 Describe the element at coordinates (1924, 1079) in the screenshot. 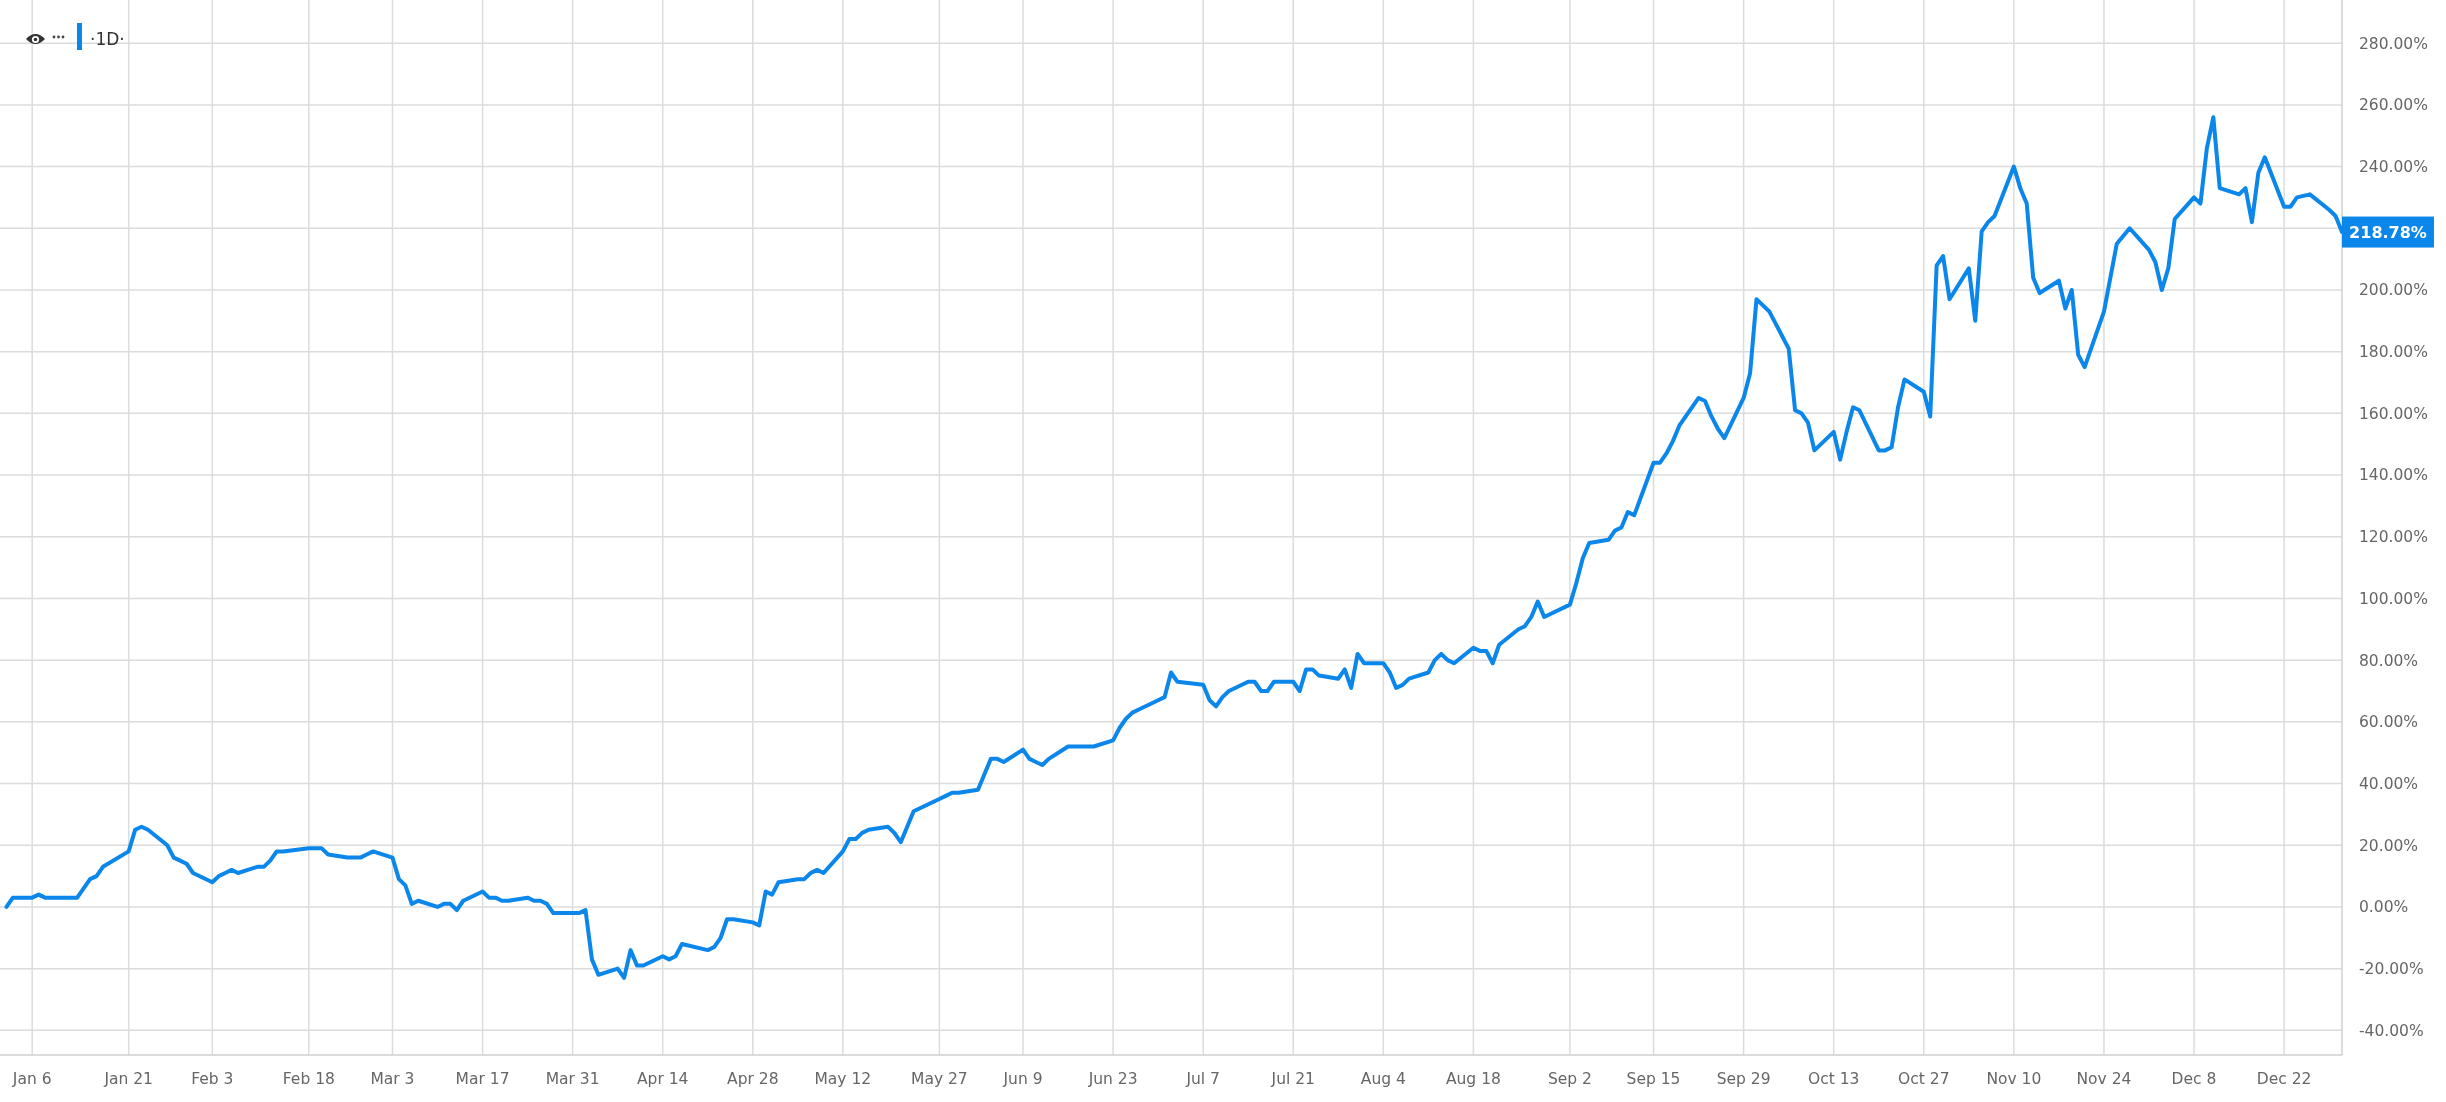

I see `x-tick-label: Oct 27` at that location.